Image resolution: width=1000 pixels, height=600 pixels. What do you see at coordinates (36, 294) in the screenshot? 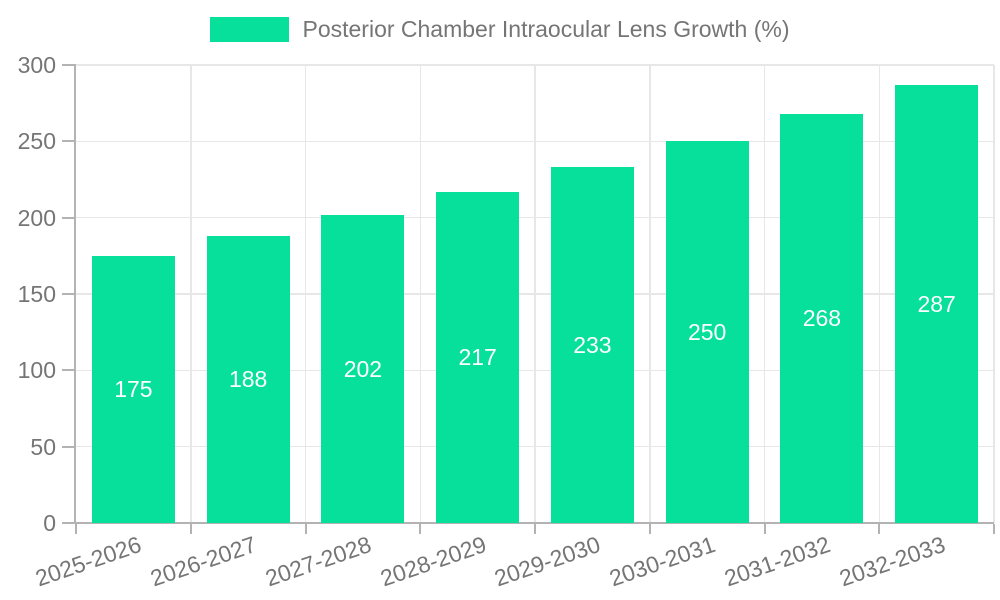
I see `y-tick-label: 150` at bounding box center [36, 294].